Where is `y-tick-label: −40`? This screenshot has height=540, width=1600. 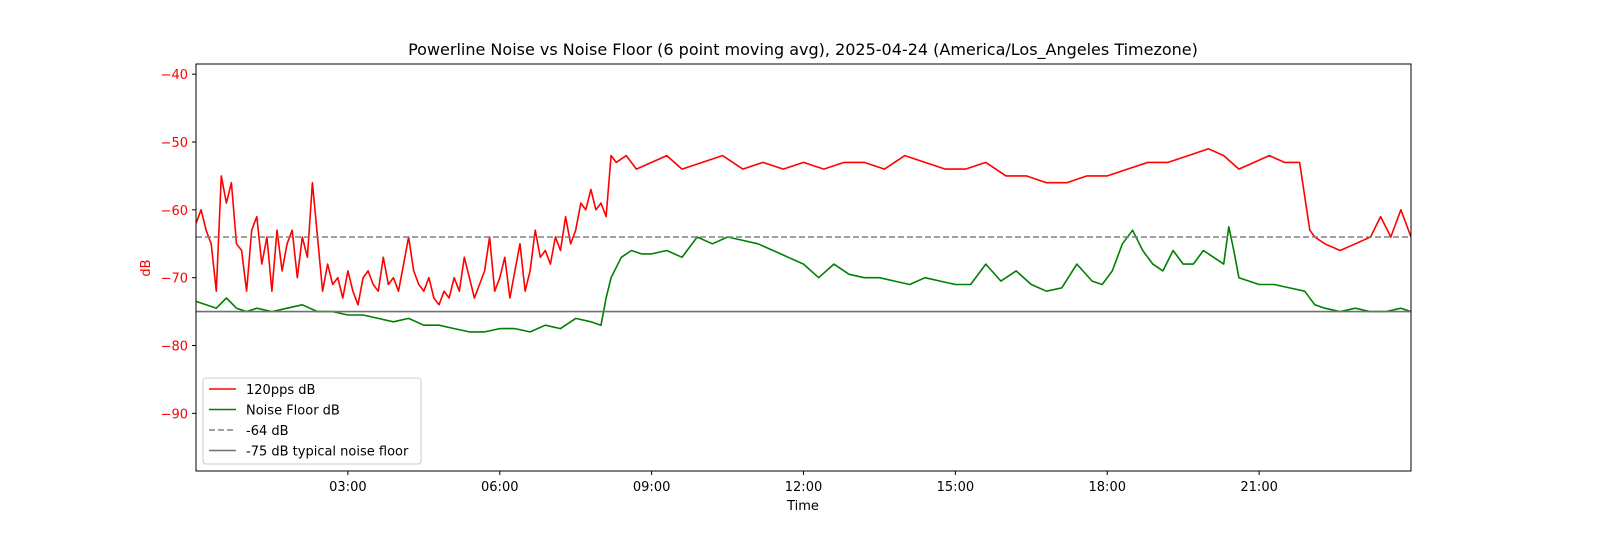 y-tick-label: −40 is located at coordinates (174, 75).